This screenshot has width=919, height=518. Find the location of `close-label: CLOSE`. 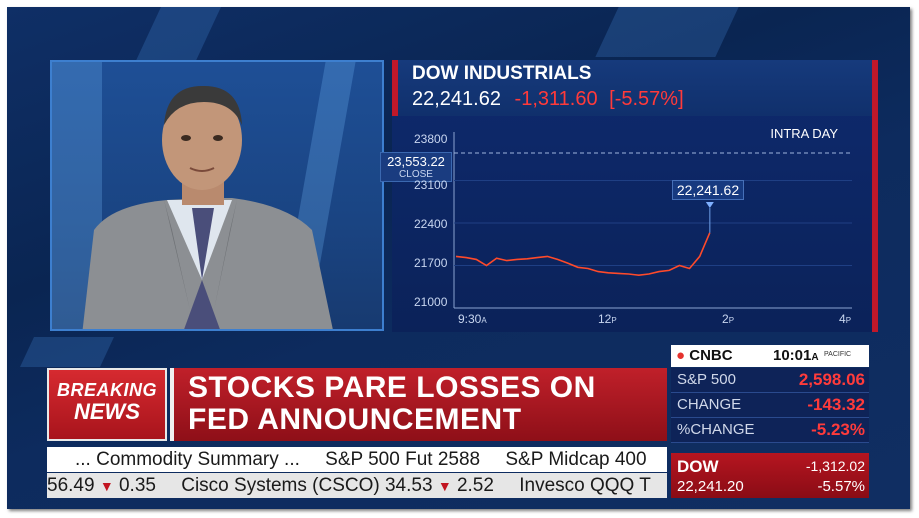

close-label: CLOSE is located at coordinates (416, 174).